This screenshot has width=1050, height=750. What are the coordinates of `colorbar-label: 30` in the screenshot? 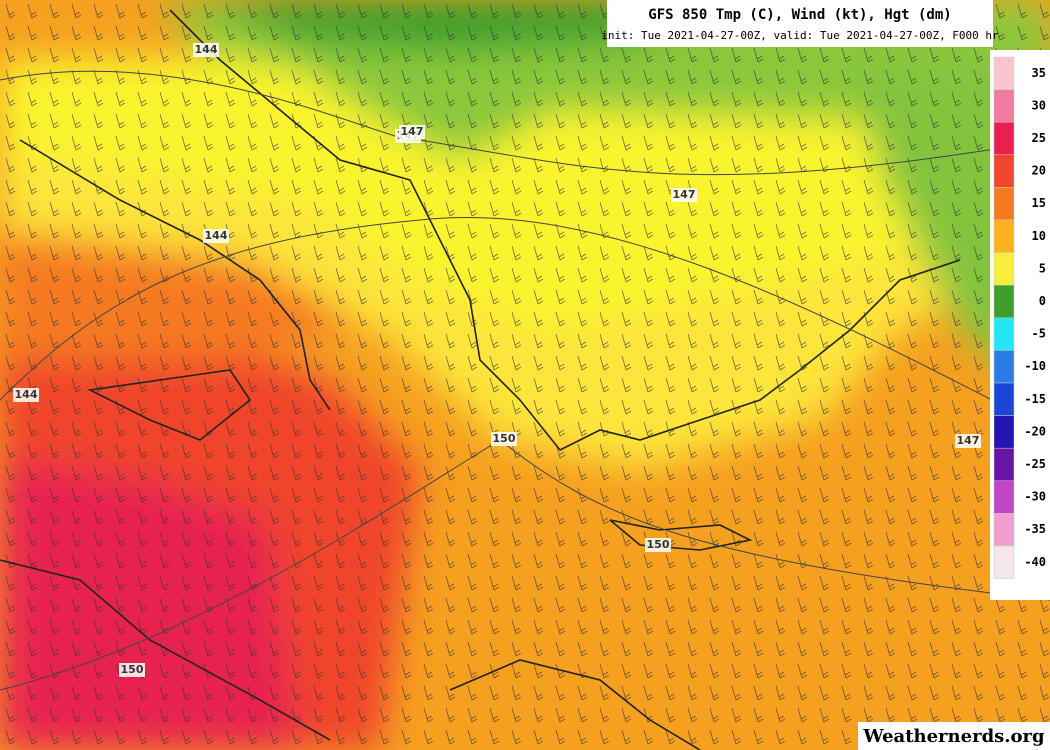 It's located at (1039, 105).